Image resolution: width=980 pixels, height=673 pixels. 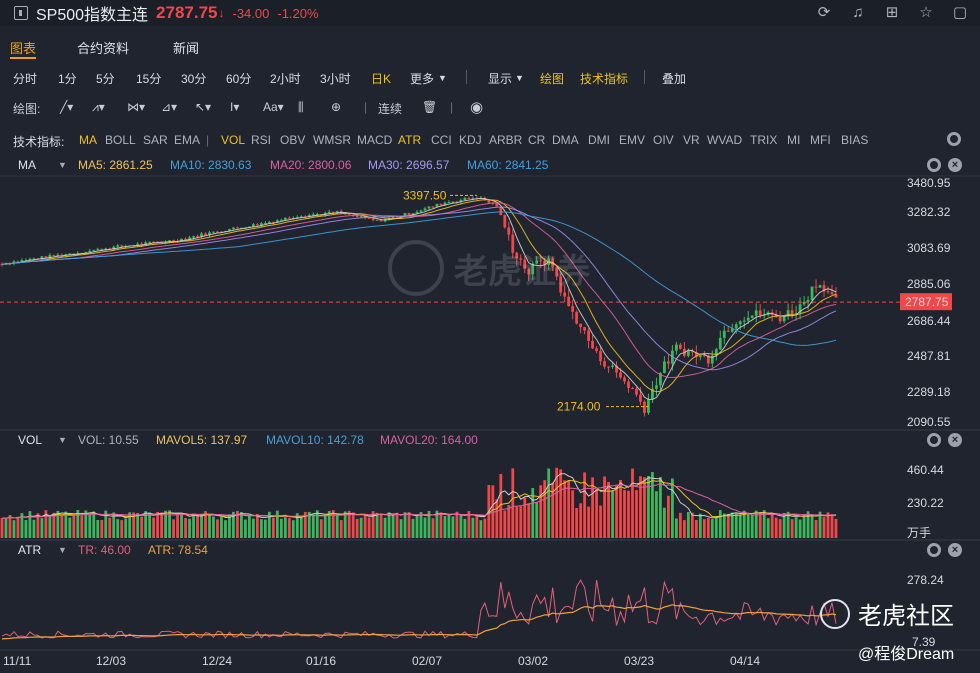 I want to click on ind-trix: TRIX, so click(x=764, y=140).